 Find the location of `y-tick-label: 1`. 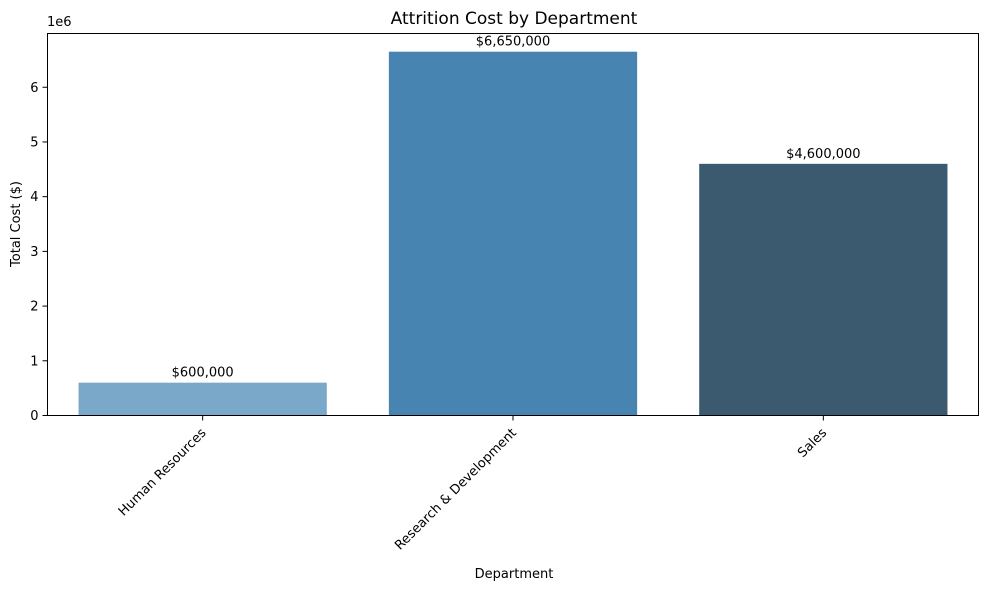

y-tick-label: 1 is located at coordinates (34, 361).